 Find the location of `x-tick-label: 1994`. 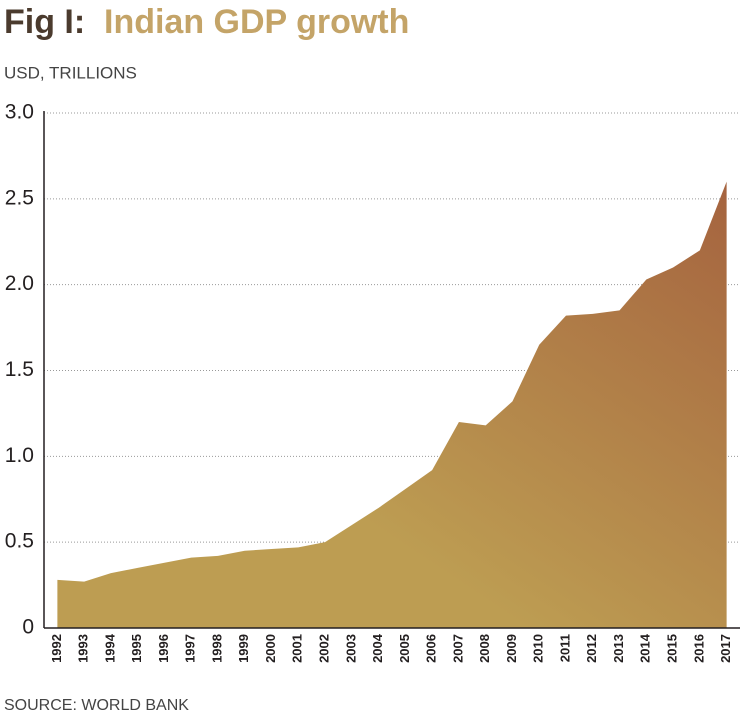

x-tick-label: 1994 is located at coordinates (109, 648).